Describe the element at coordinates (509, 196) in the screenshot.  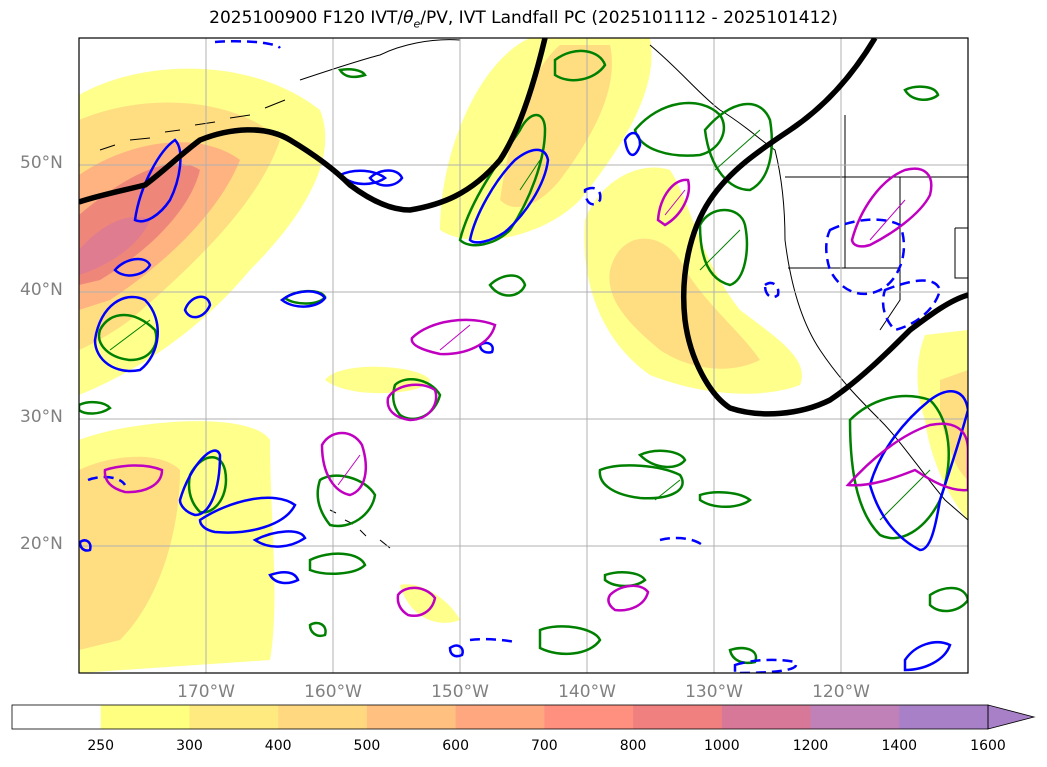
I see `pv-gulf-alaska` at that location.